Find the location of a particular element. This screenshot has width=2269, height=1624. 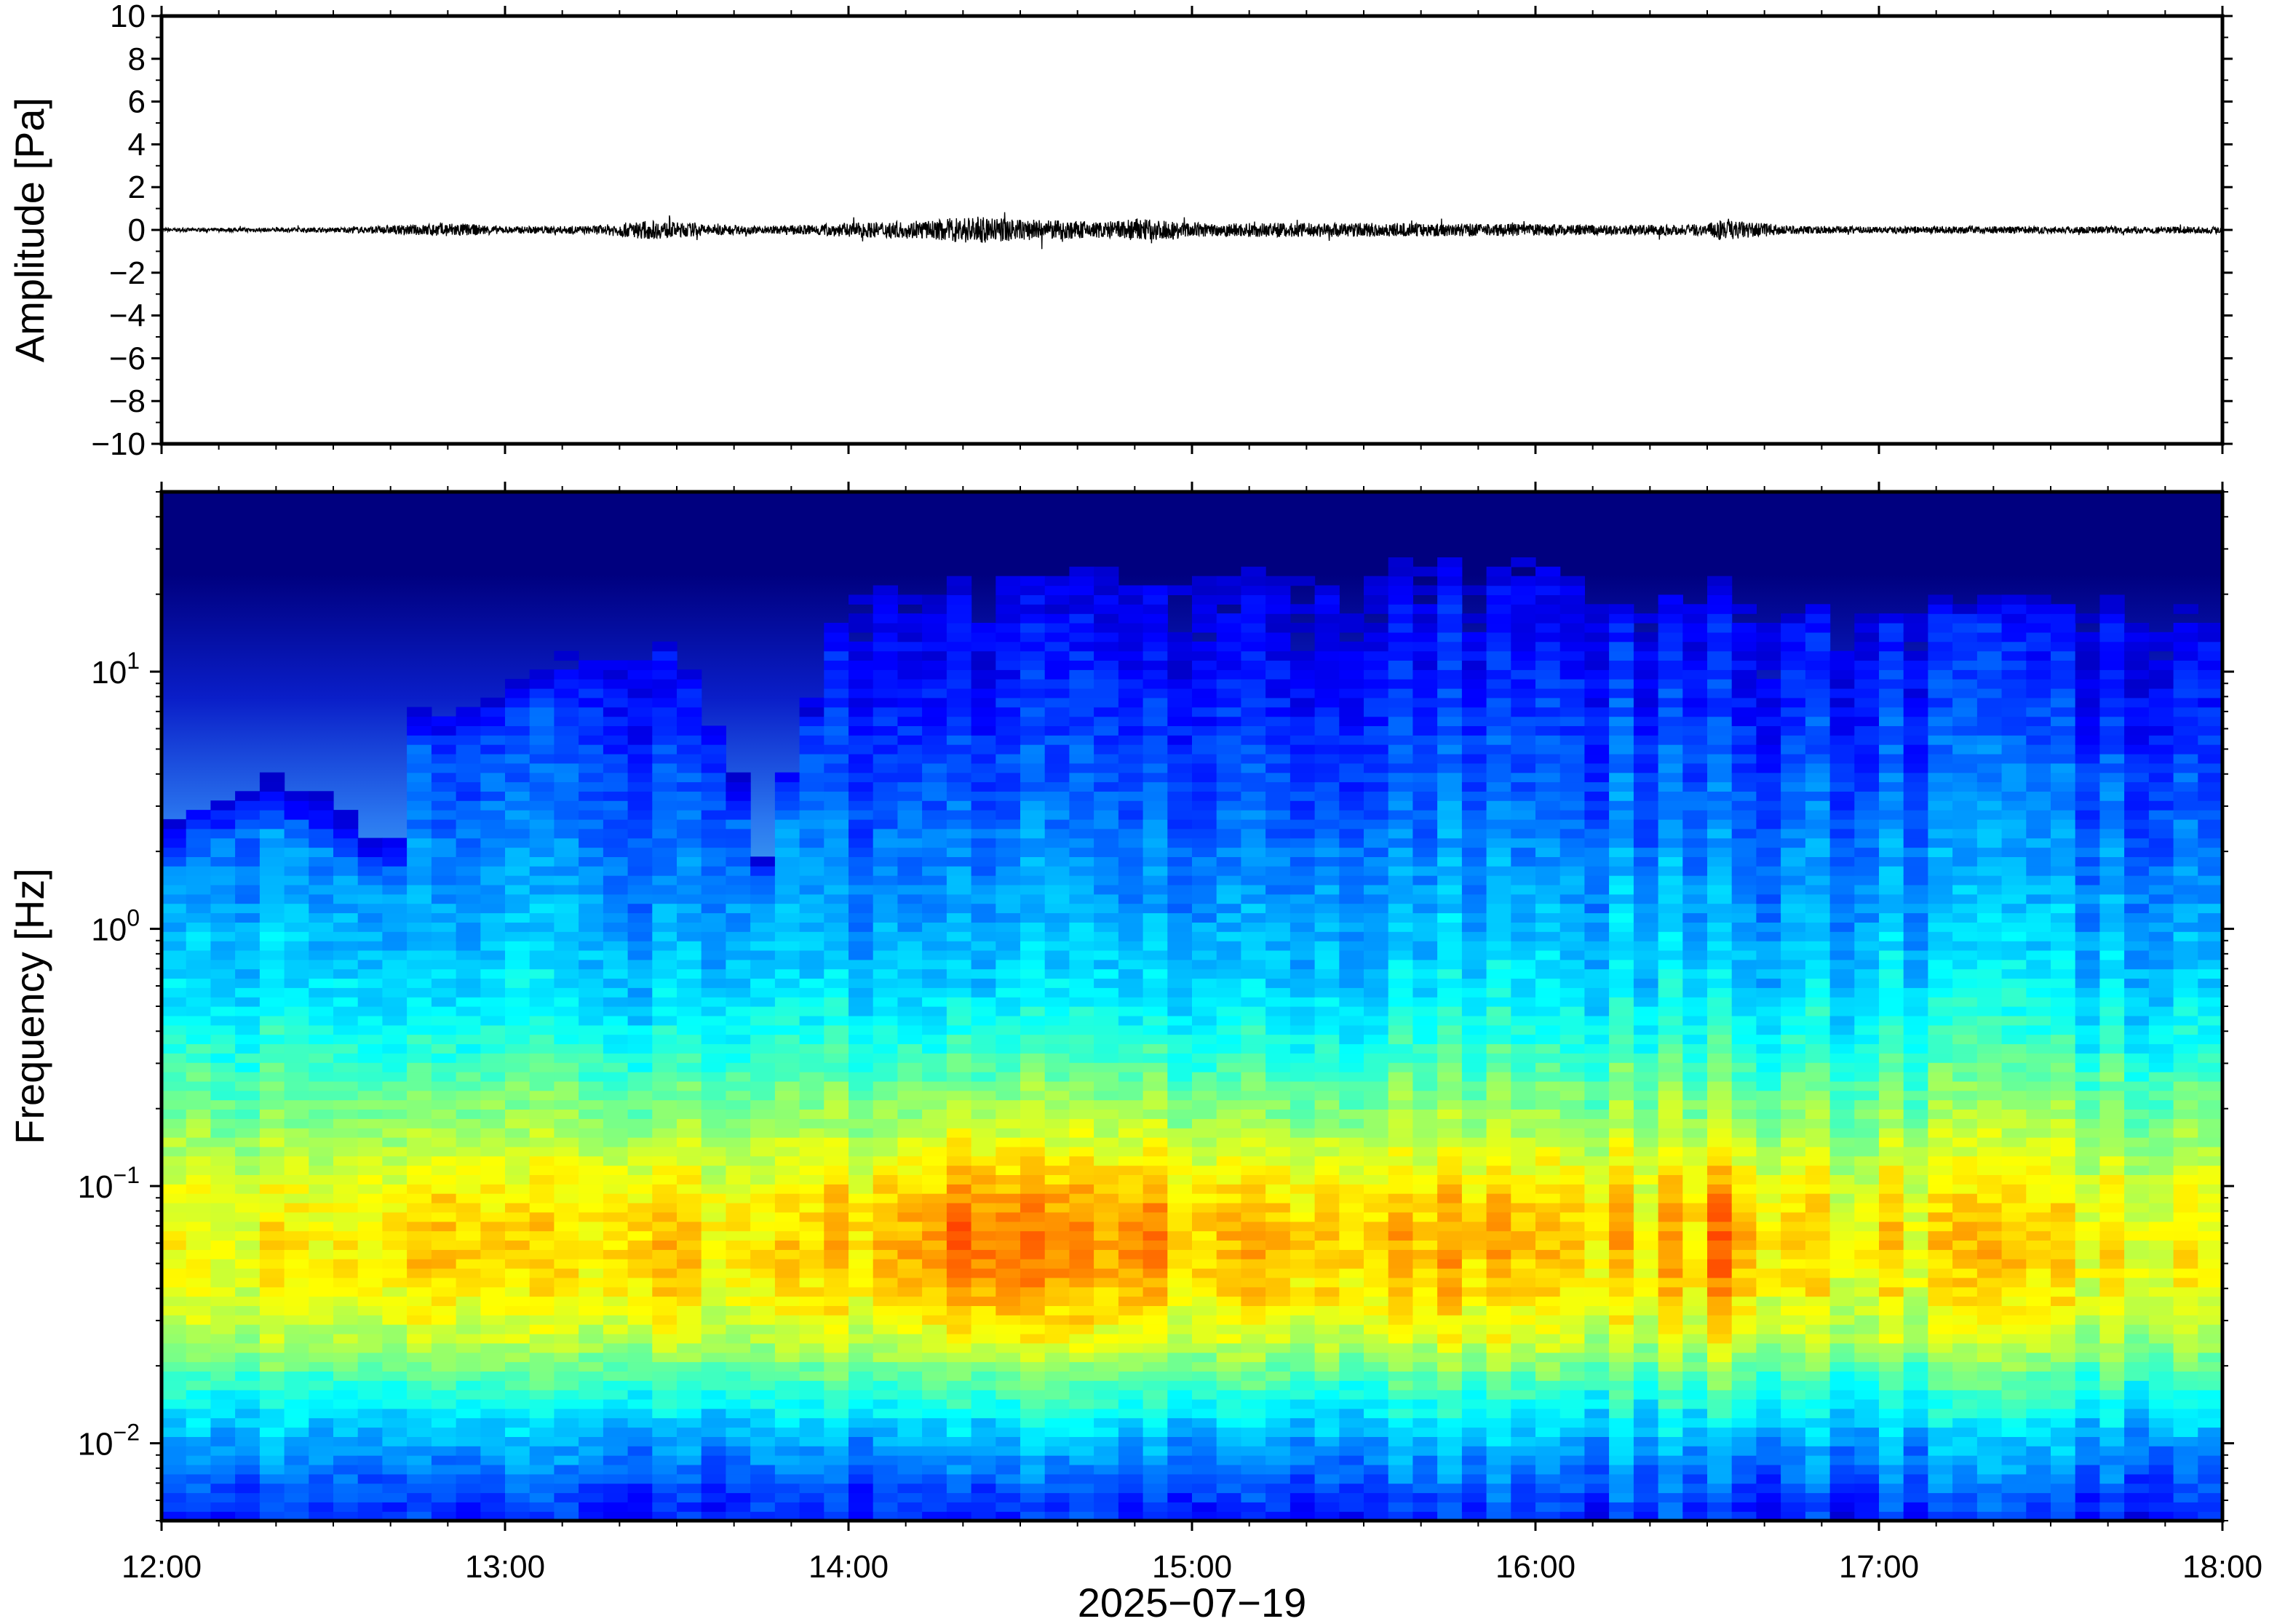

waveform-y-tick-label: 8 is located at coordinates (137, 59).